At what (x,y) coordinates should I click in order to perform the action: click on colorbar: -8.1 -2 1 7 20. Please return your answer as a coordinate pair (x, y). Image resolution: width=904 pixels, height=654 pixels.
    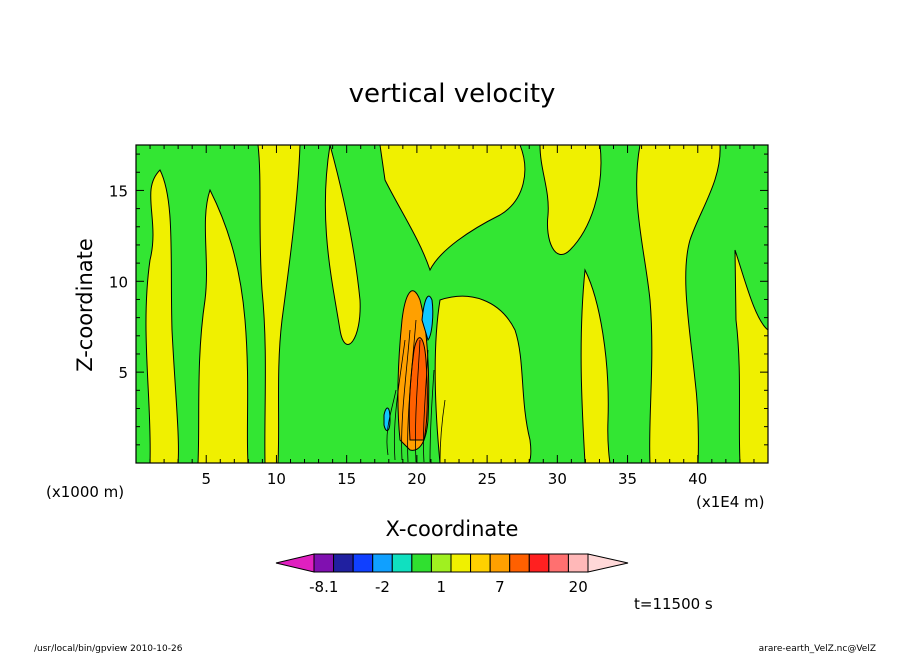
    Looking at the image, I should click on (452, 574).